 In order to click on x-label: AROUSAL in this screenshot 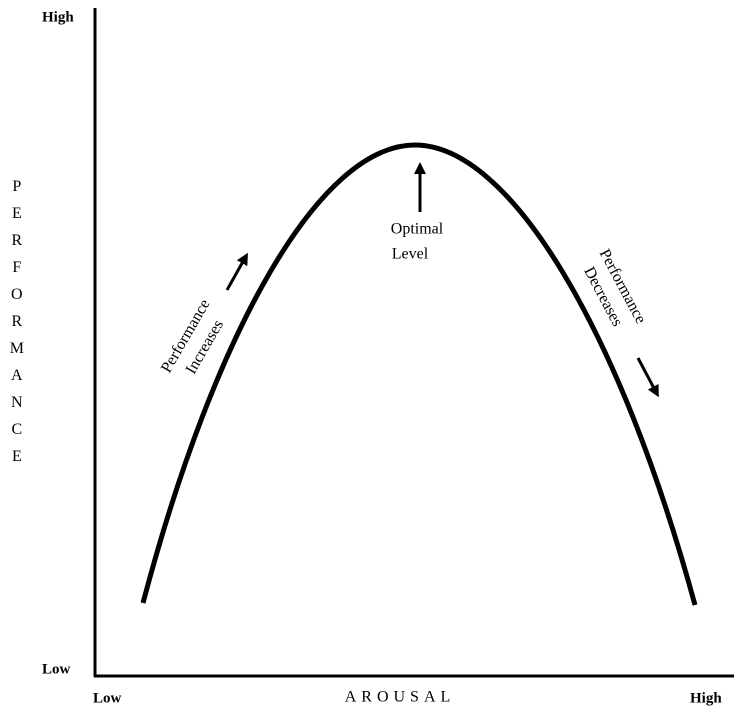, I will do `click(400, 697)`.